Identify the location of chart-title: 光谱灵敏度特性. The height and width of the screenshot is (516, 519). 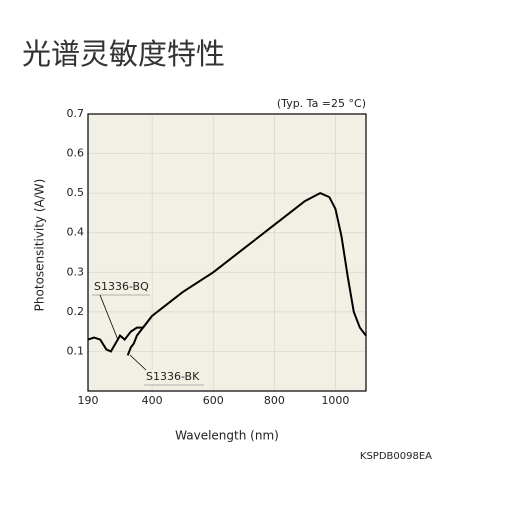
(123, 52).